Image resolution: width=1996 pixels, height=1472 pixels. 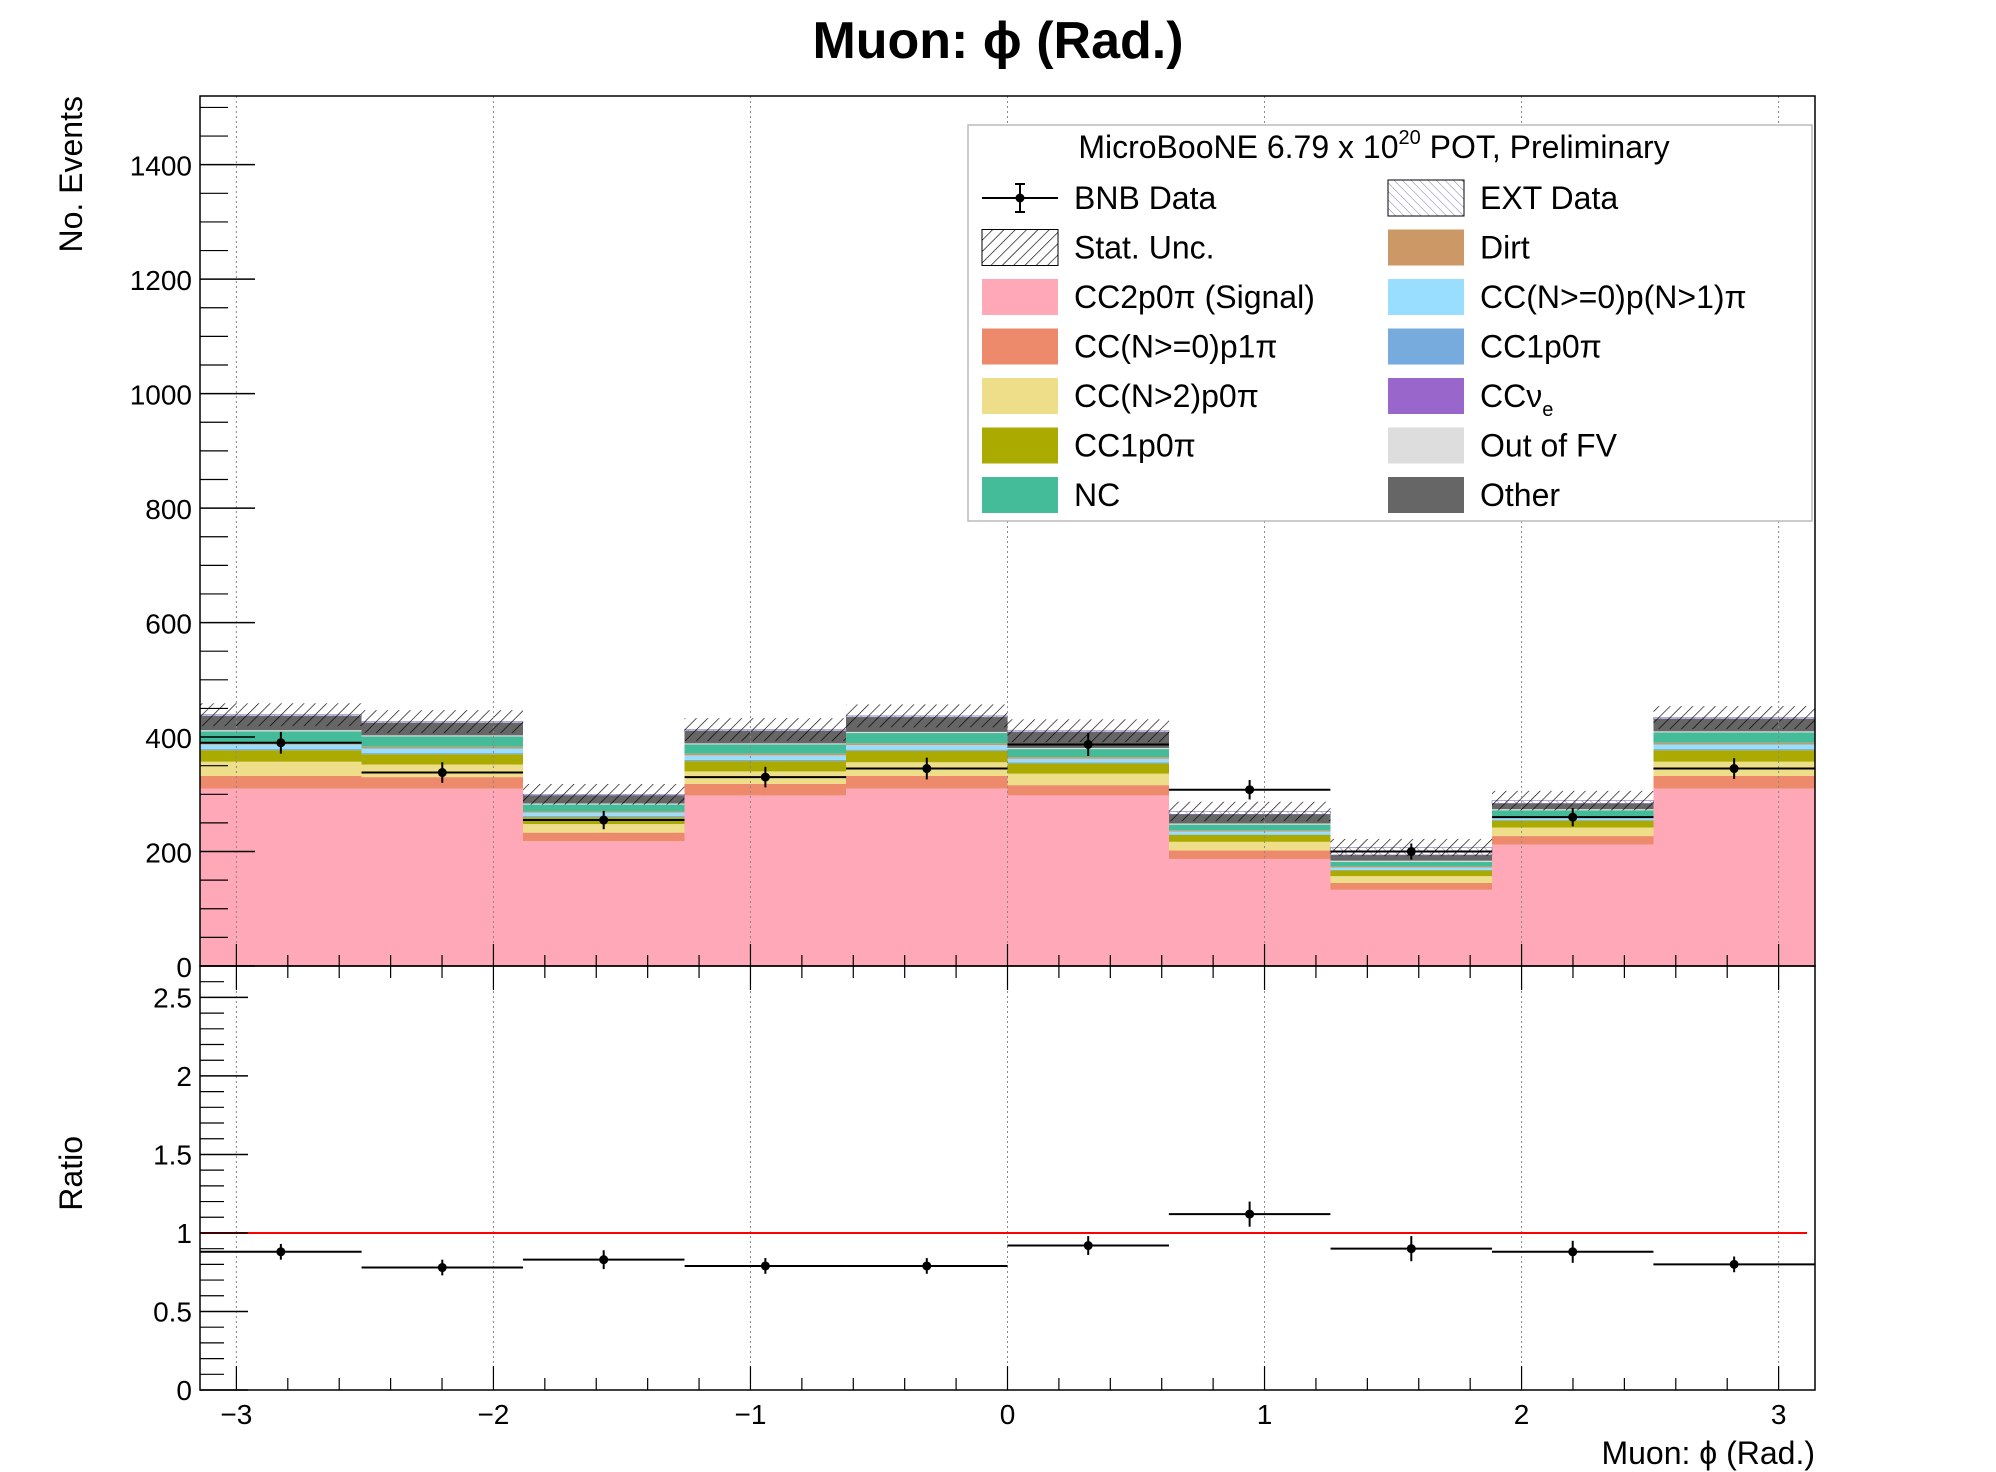 What do you see at coordinates (997, 41) in the screenshot?
I see `chart-title: Muon: ϕ (Rad.)` at bounding box center [997, 41].